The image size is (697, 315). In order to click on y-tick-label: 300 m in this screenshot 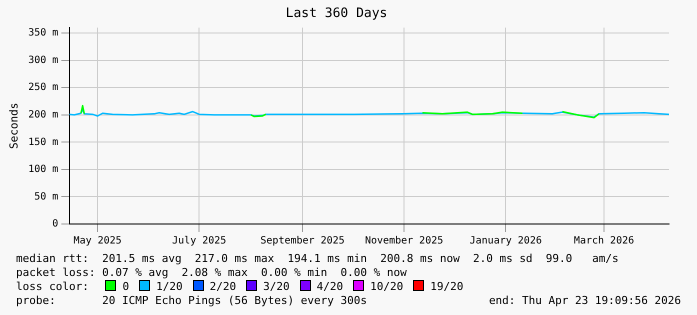, I will do `click(43, 60)`.